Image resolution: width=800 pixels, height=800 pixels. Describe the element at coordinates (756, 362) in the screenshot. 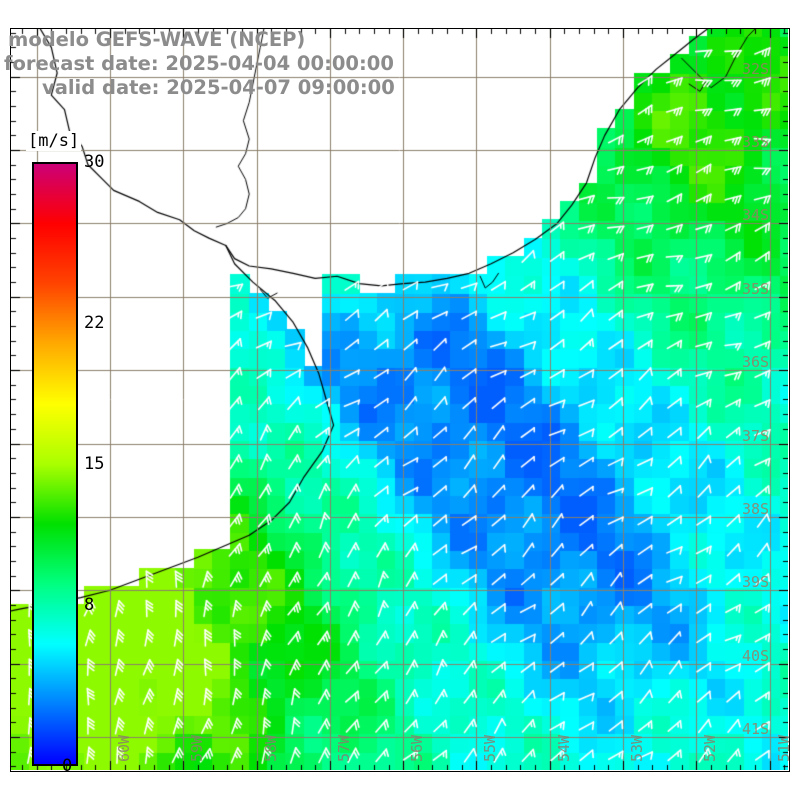

I see `lat-label-36S: 36S` at that location.